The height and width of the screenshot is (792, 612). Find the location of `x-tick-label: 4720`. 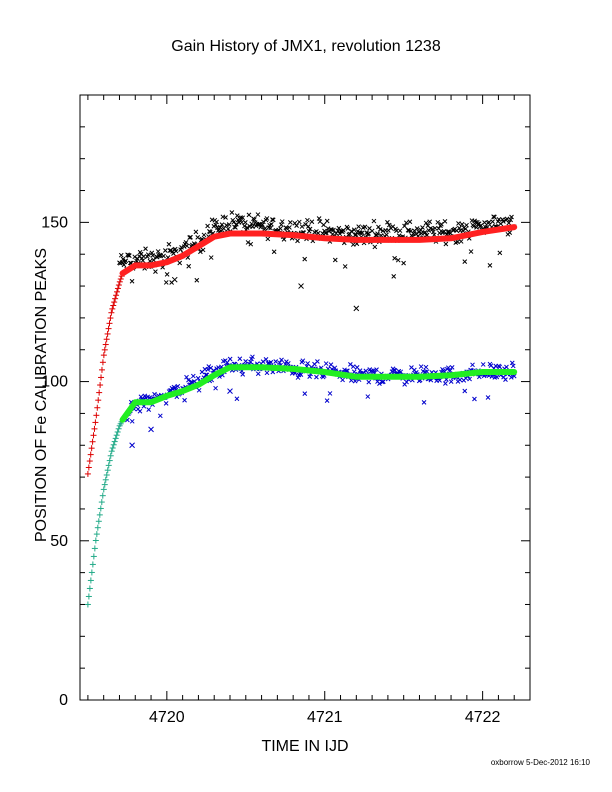

x-tick-label: 4720 is located at coordinates (167, 717).